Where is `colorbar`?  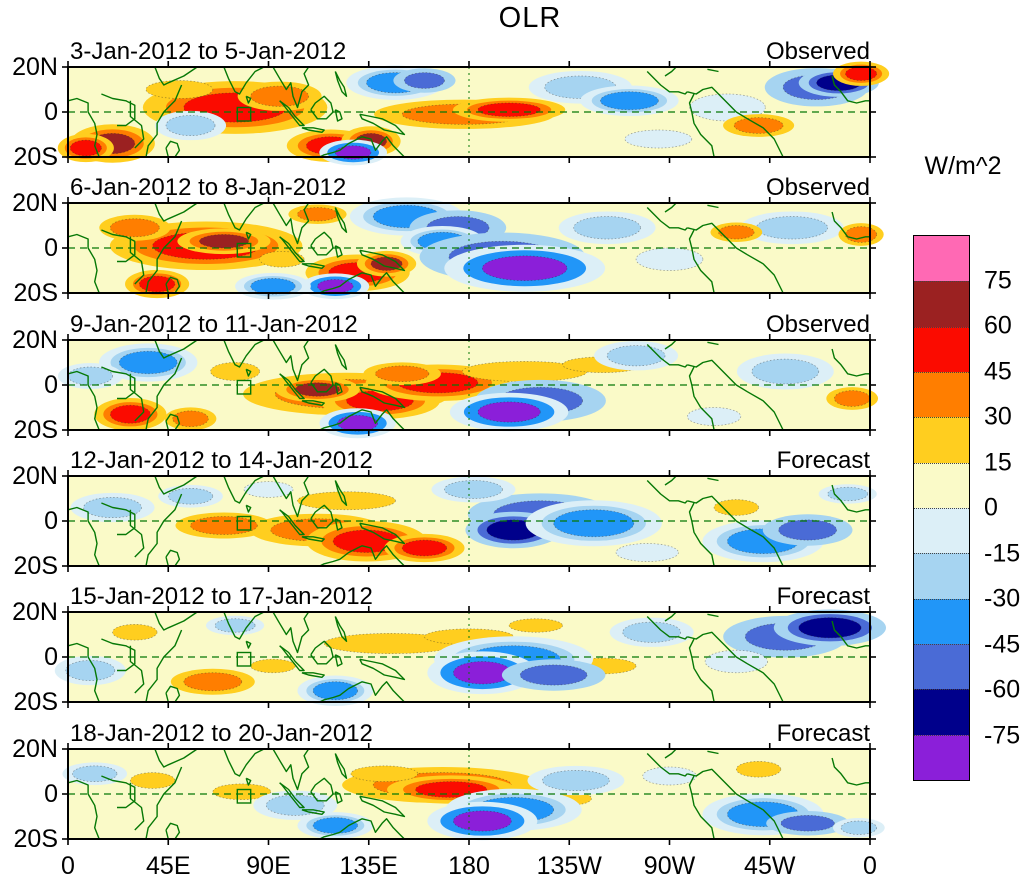 colorbar is located at coordinates (941, 508).